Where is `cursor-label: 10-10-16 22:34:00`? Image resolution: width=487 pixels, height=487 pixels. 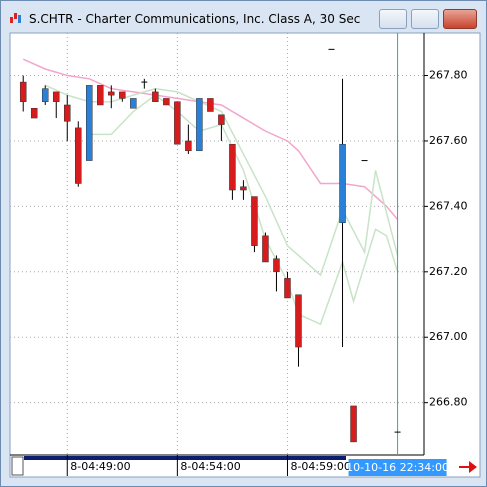
cursor-label: 10-10-16 22:34:00 is located at coordinates (397, 467).